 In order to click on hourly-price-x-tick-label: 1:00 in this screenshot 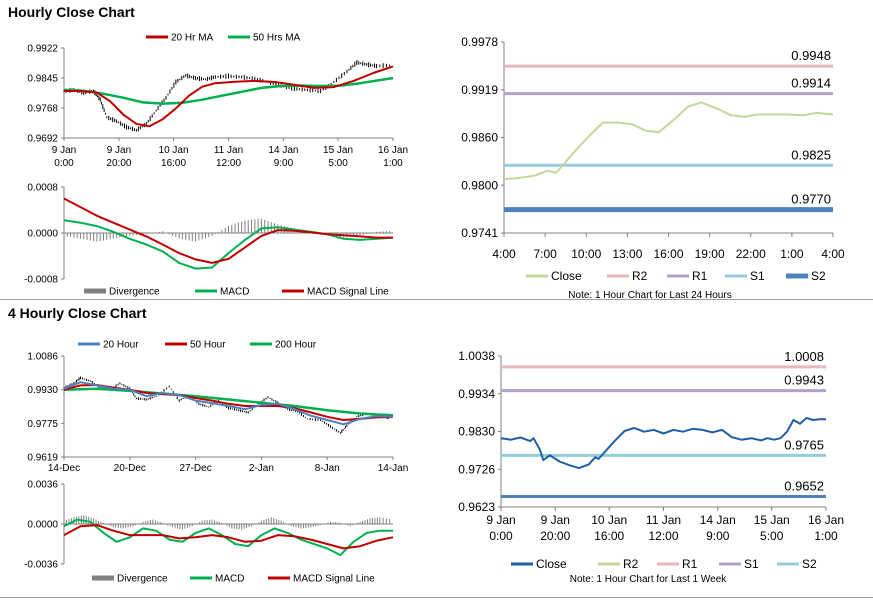, I will do `click(393, 163)`.